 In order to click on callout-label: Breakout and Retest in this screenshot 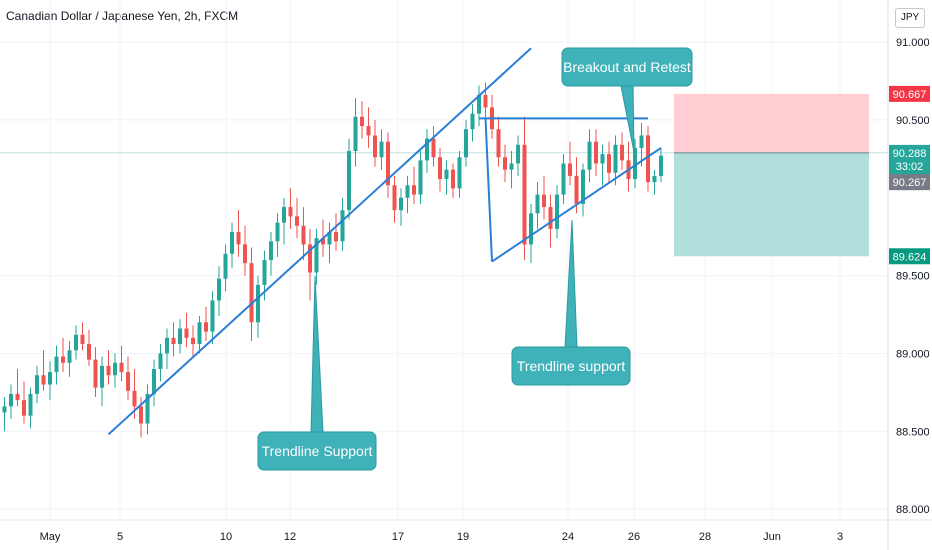, I will do `click(627, 67)`.